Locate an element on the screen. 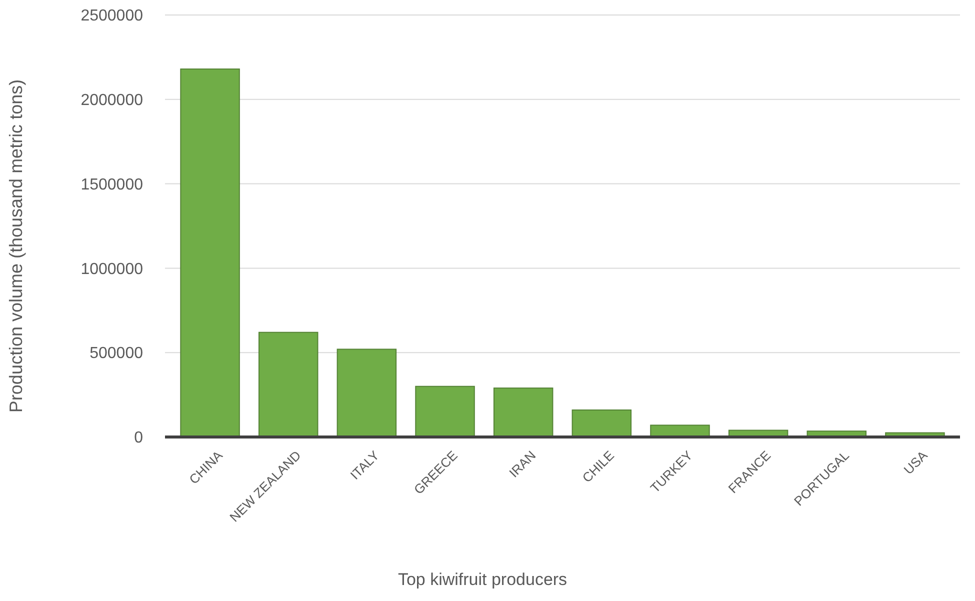 The height and width of the screenshot is (601, 975). y-tick-label: 2000000 is located at coordinates (112, 100).